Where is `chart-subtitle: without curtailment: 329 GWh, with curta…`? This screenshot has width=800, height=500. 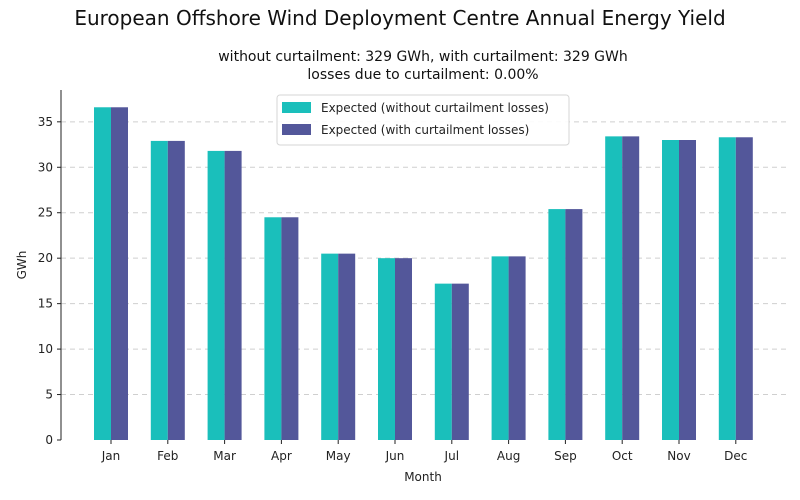 chart-subtitle: without curtailment: 329 GWh, with curta… is located at coordinates (423, 66).